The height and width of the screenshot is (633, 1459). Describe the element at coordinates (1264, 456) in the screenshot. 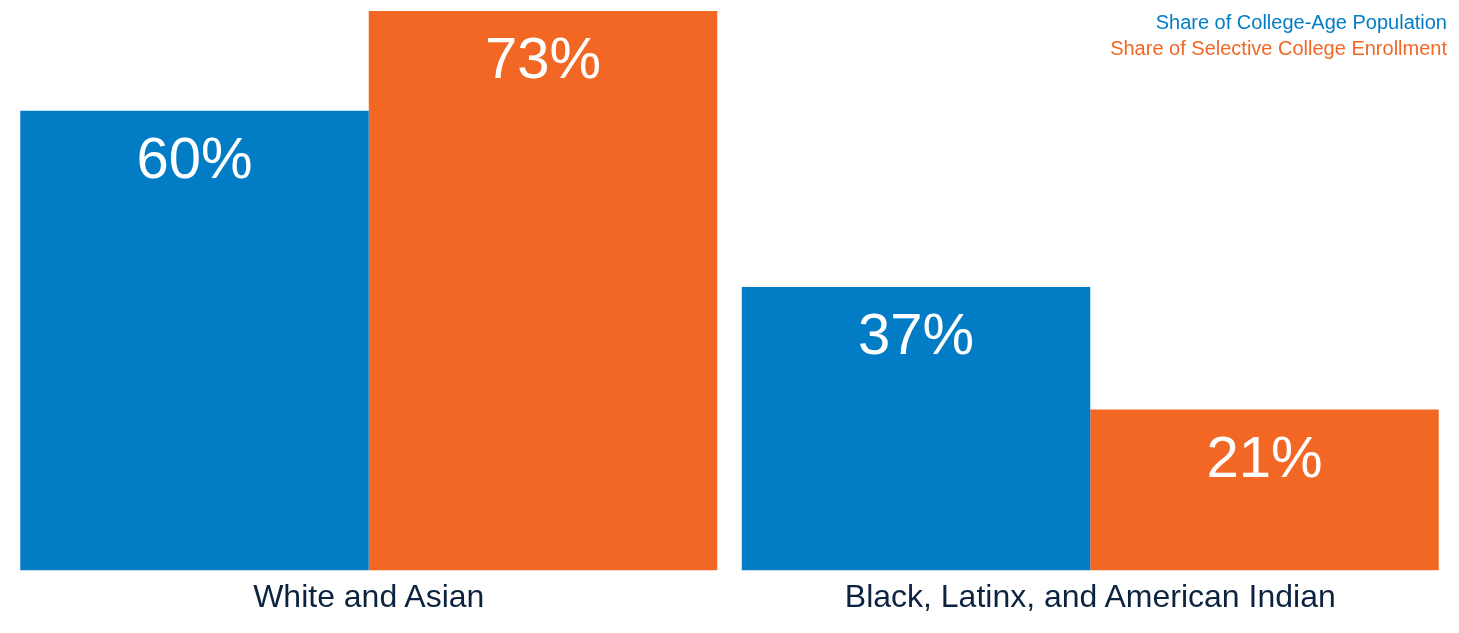

I see `data-label: 21%` at that location.